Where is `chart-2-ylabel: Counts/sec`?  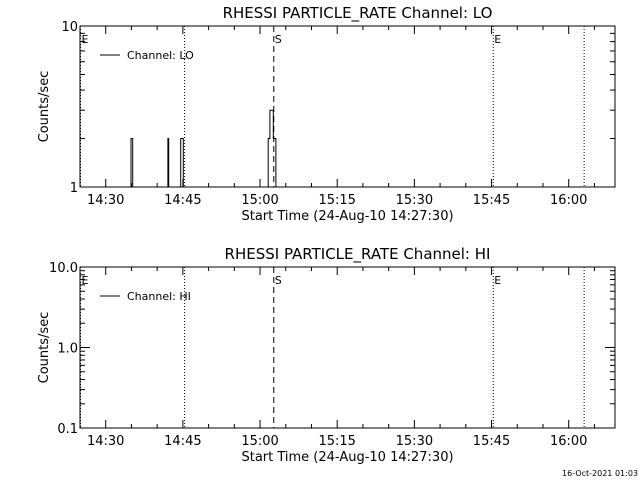 chart-2-ylabel: Counts/sec is located at coordinates (44, 348).